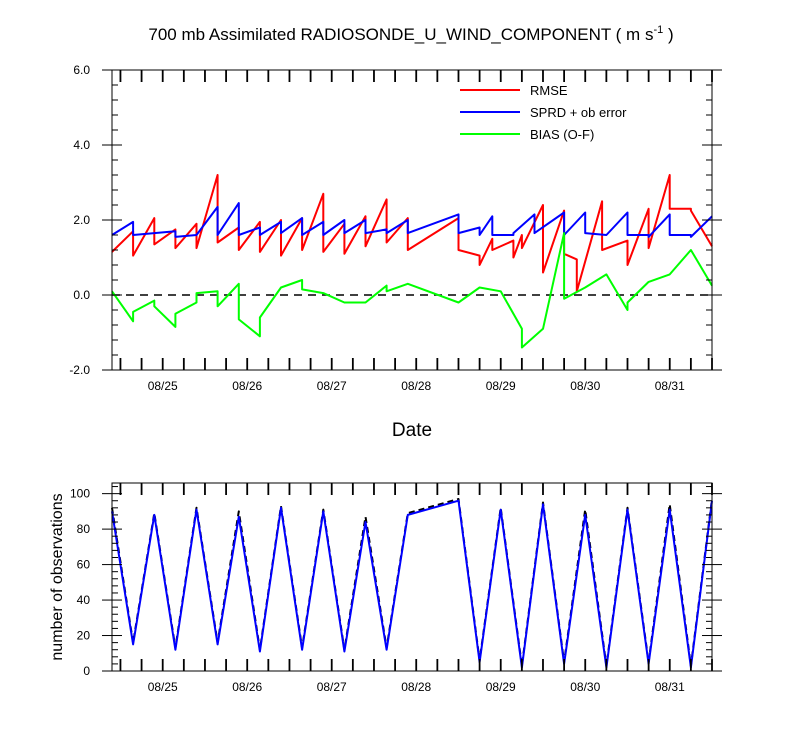 The height and width of the screenshot is (750, 800). Describe the element at coordinates (562, 134) in the screenshot. I see `legend-label: BIAS (O-F)` at that location.